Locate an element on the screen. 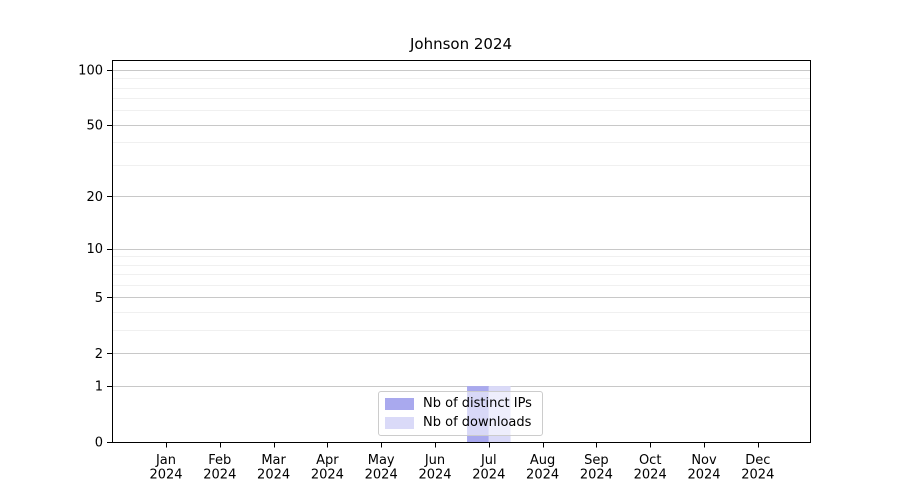  chart-title: Johnson 2024 is located at coordinates (461, 44).